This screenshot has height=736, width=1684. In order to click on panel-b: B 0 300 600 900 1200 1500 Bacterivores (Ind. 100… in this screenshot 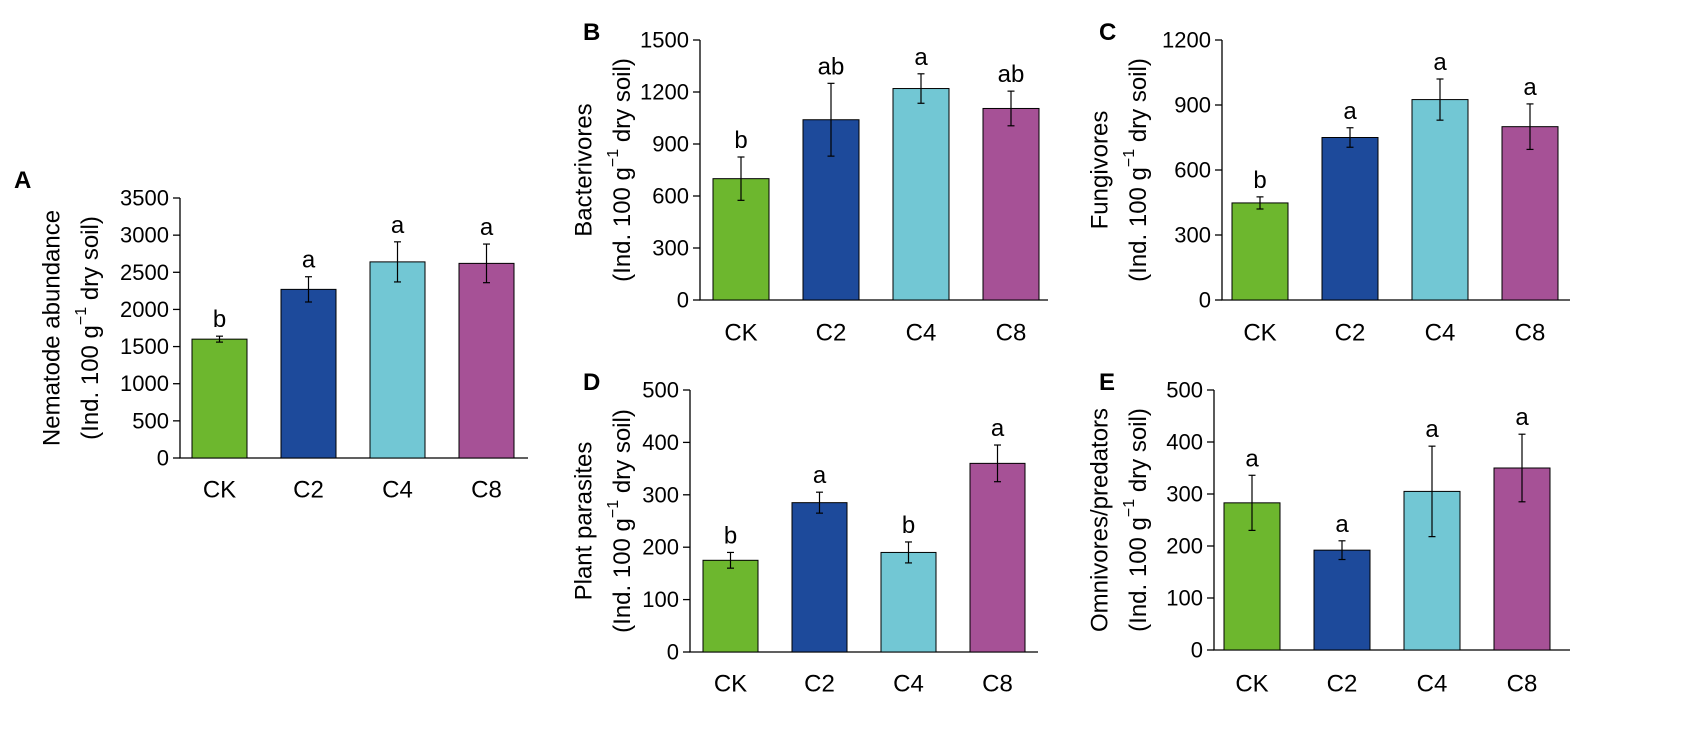, I will do `click(809, 183)`.